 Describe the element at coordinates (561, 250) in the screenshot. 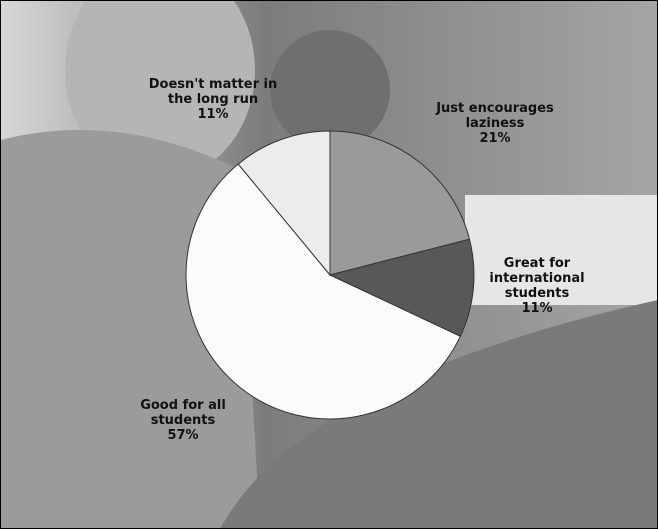

I see `background-shelf` at that location.